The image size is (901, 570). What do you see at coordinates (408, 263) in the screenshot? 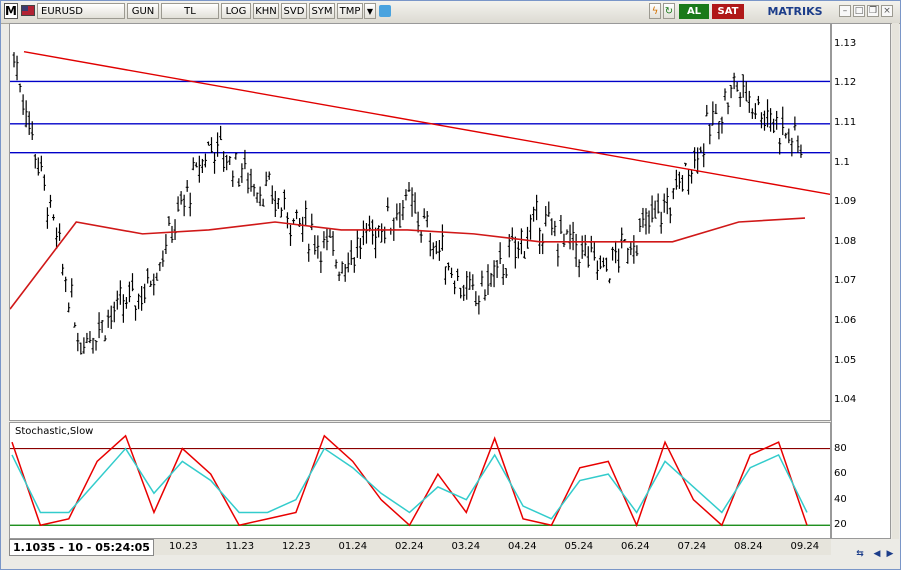
I see `moving-average-line` at bounding box center [408, 263].